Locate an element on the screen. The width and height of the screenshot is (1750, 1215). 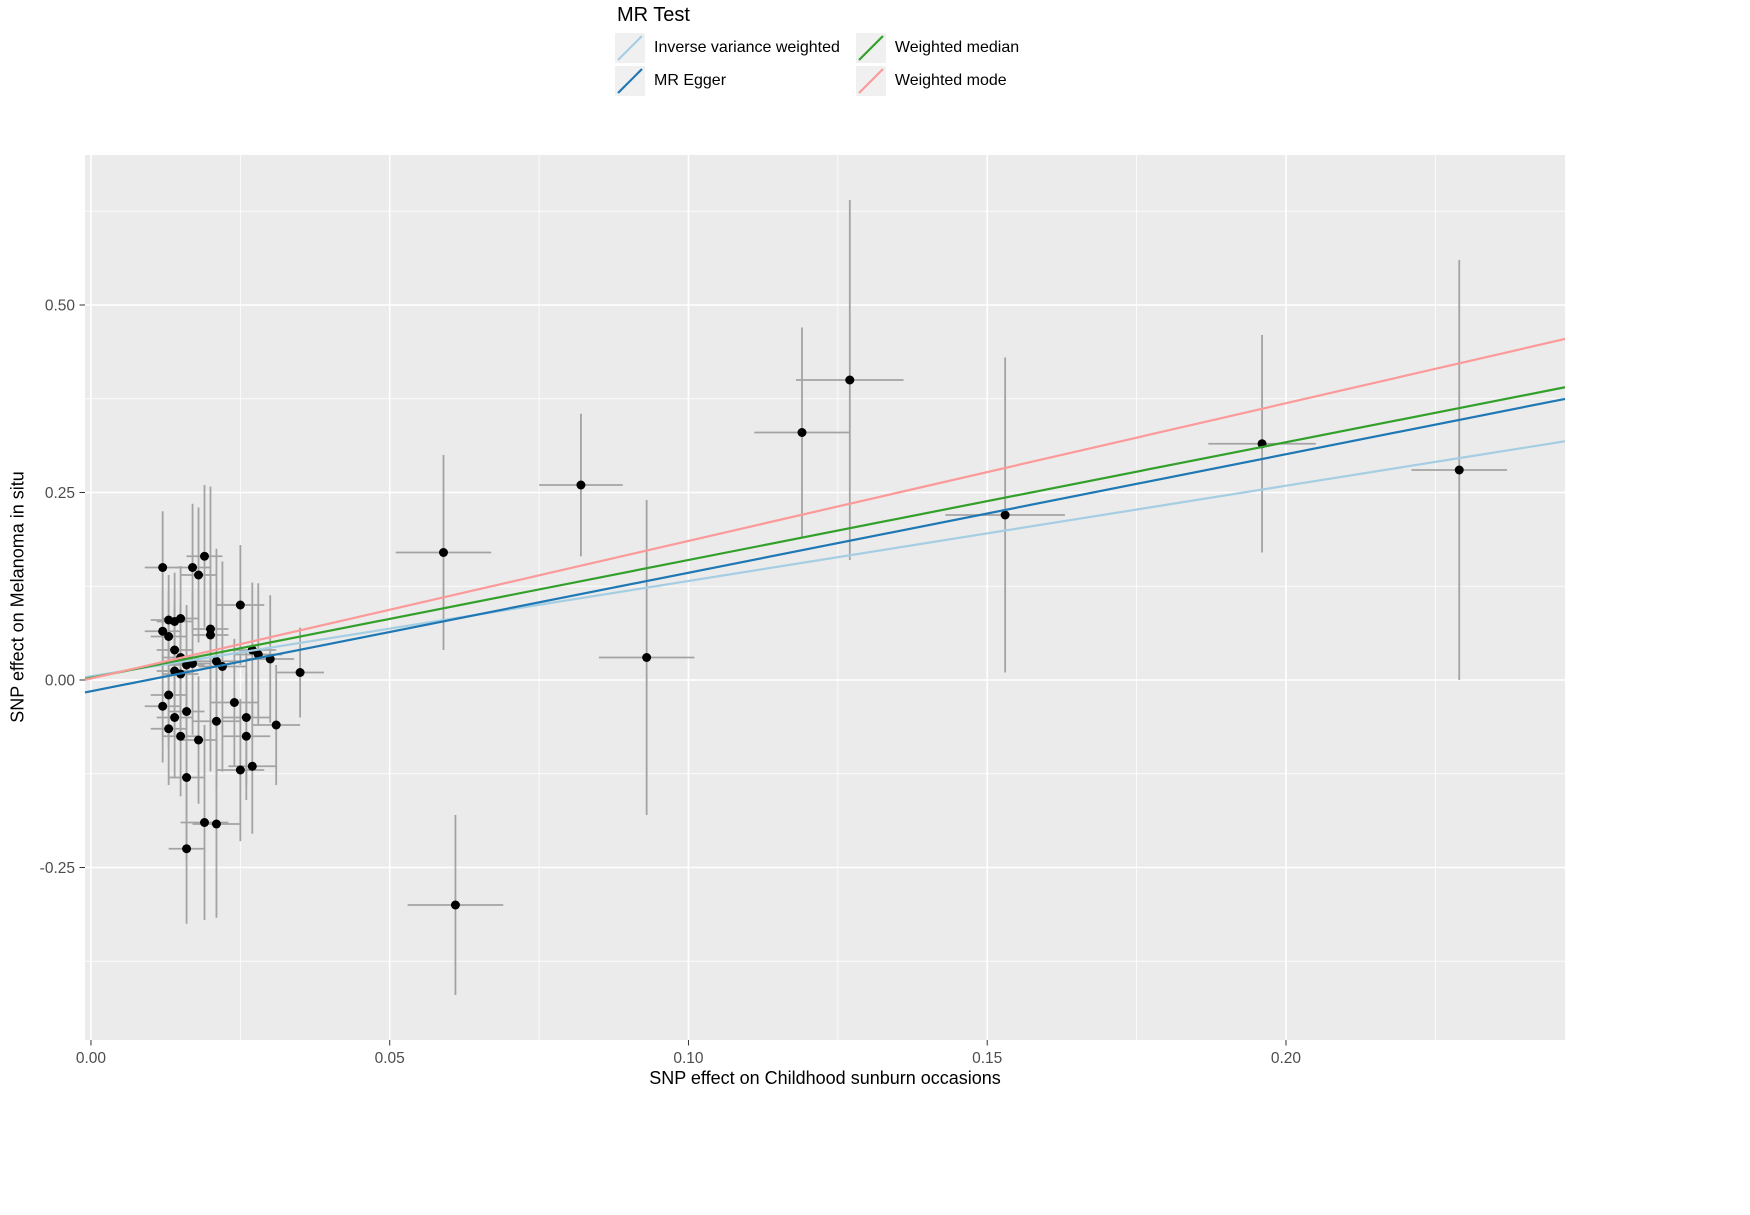
legend-entry-ivw: Inverse variance weighted is located at coordinates (727, 48).